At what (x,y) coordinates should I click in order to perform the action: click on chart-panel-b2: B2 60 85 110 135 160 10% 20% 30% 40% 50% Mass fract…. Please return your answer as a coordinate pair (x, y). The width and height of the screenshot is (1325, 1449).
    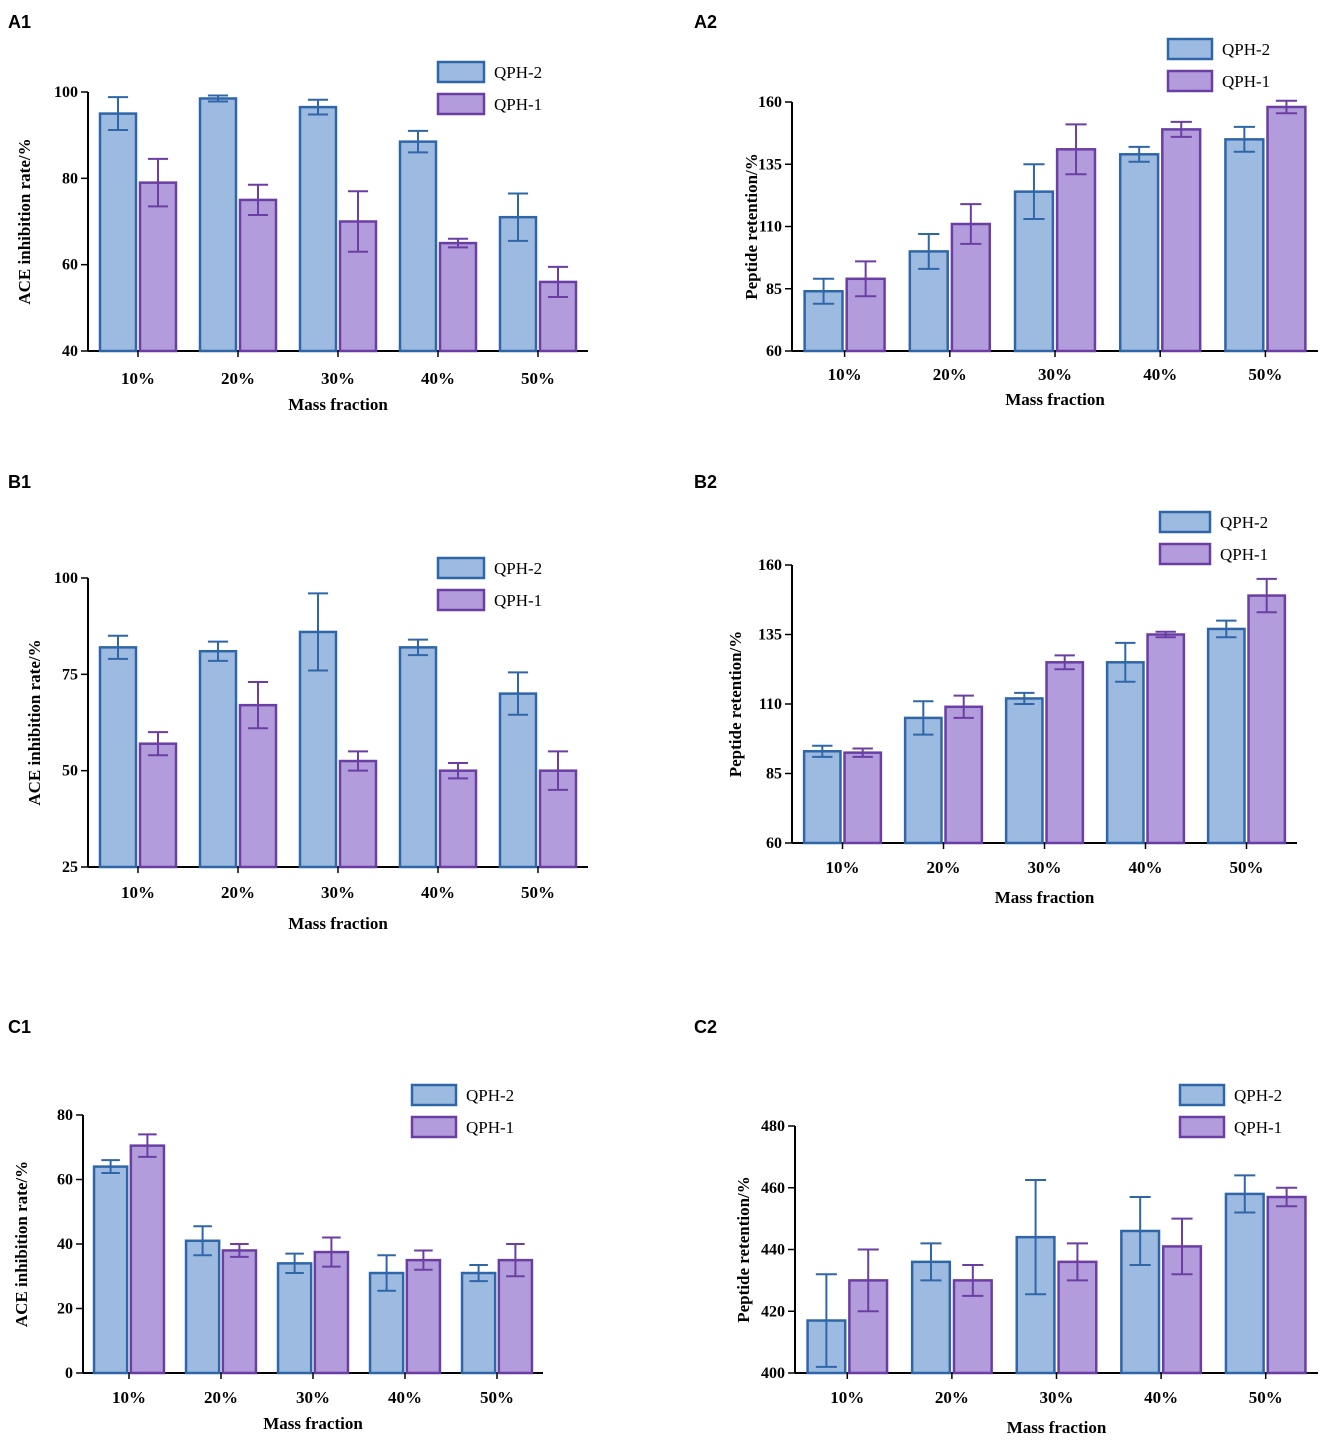
    Looking at the image, I should click on (995, 689).